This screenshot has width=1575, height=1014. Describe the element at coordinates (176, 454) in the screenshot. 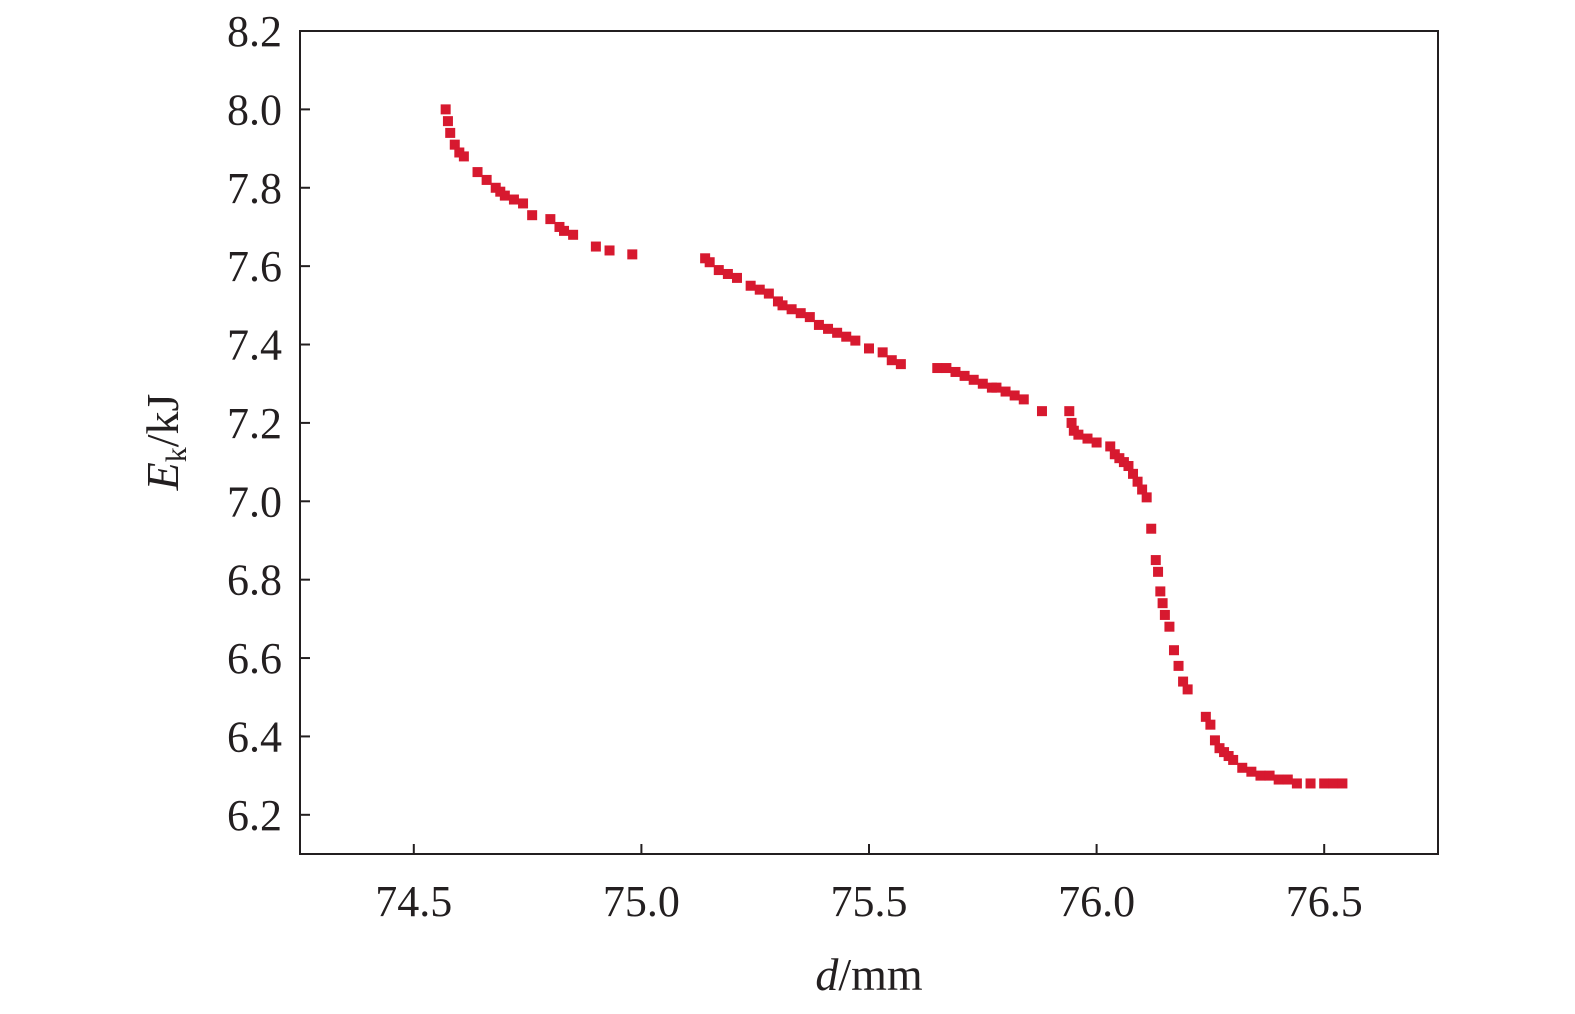

I see `y-axis-subscript: k` at that location.